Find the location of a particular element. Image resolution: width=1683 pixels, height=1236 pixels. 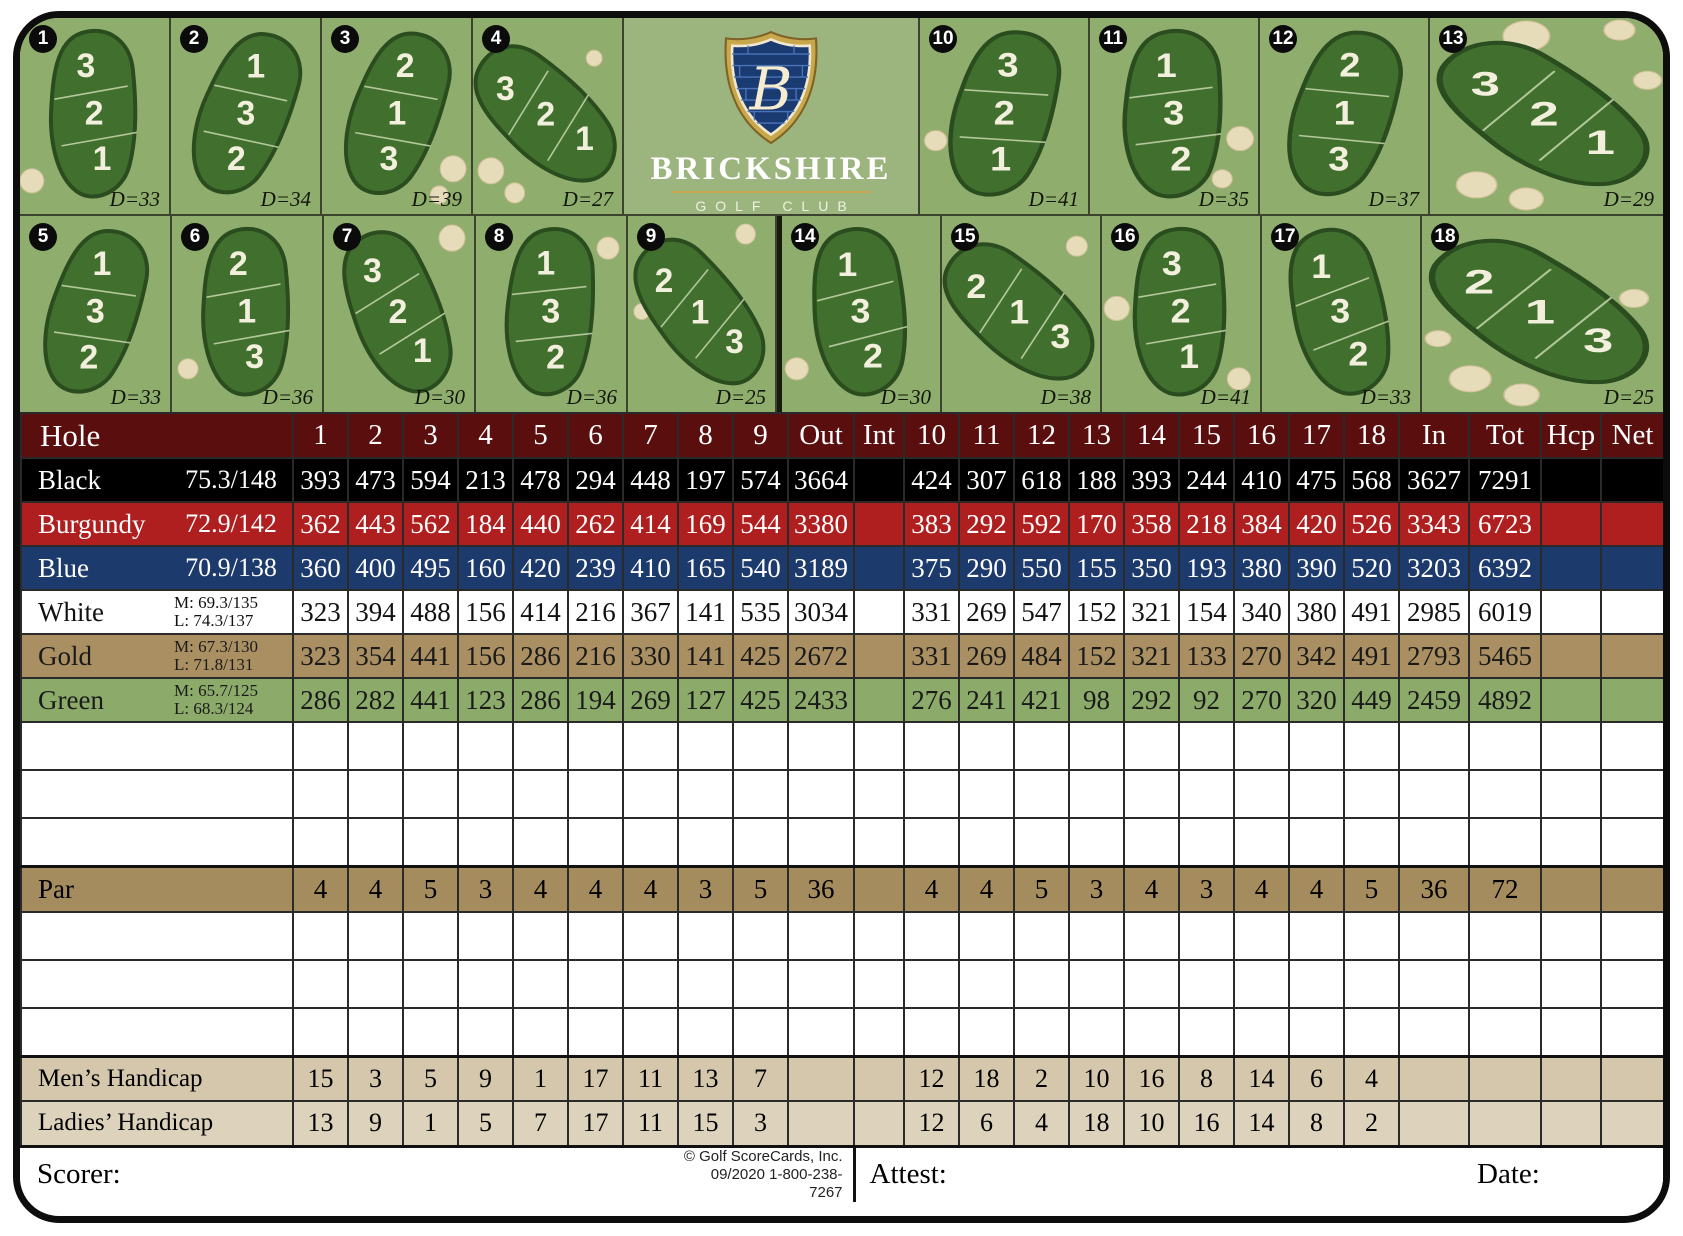

yardage-cell: 323 is located at coordinates (321, 656).